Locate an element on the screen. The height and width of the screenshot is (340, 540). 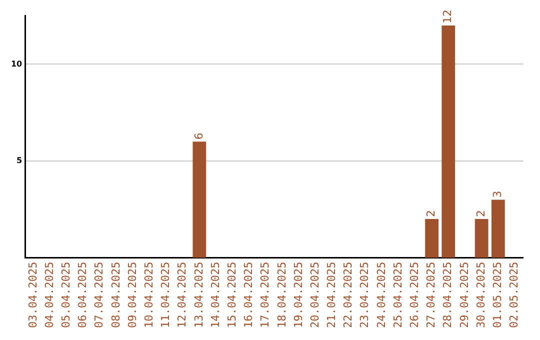
x-tick-label: 18.04.2025 is located at coordinates (281, 295).